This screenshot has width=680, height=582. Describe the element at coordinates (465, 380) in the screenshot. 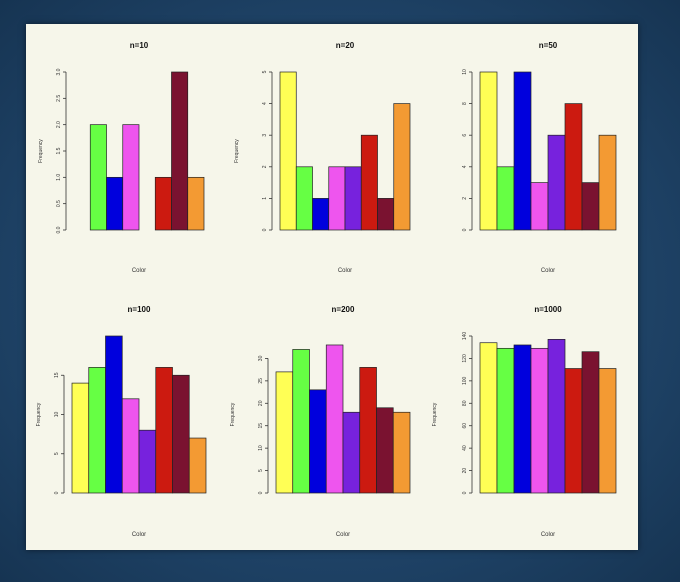

I see `y-tick-label: 100` at that location.